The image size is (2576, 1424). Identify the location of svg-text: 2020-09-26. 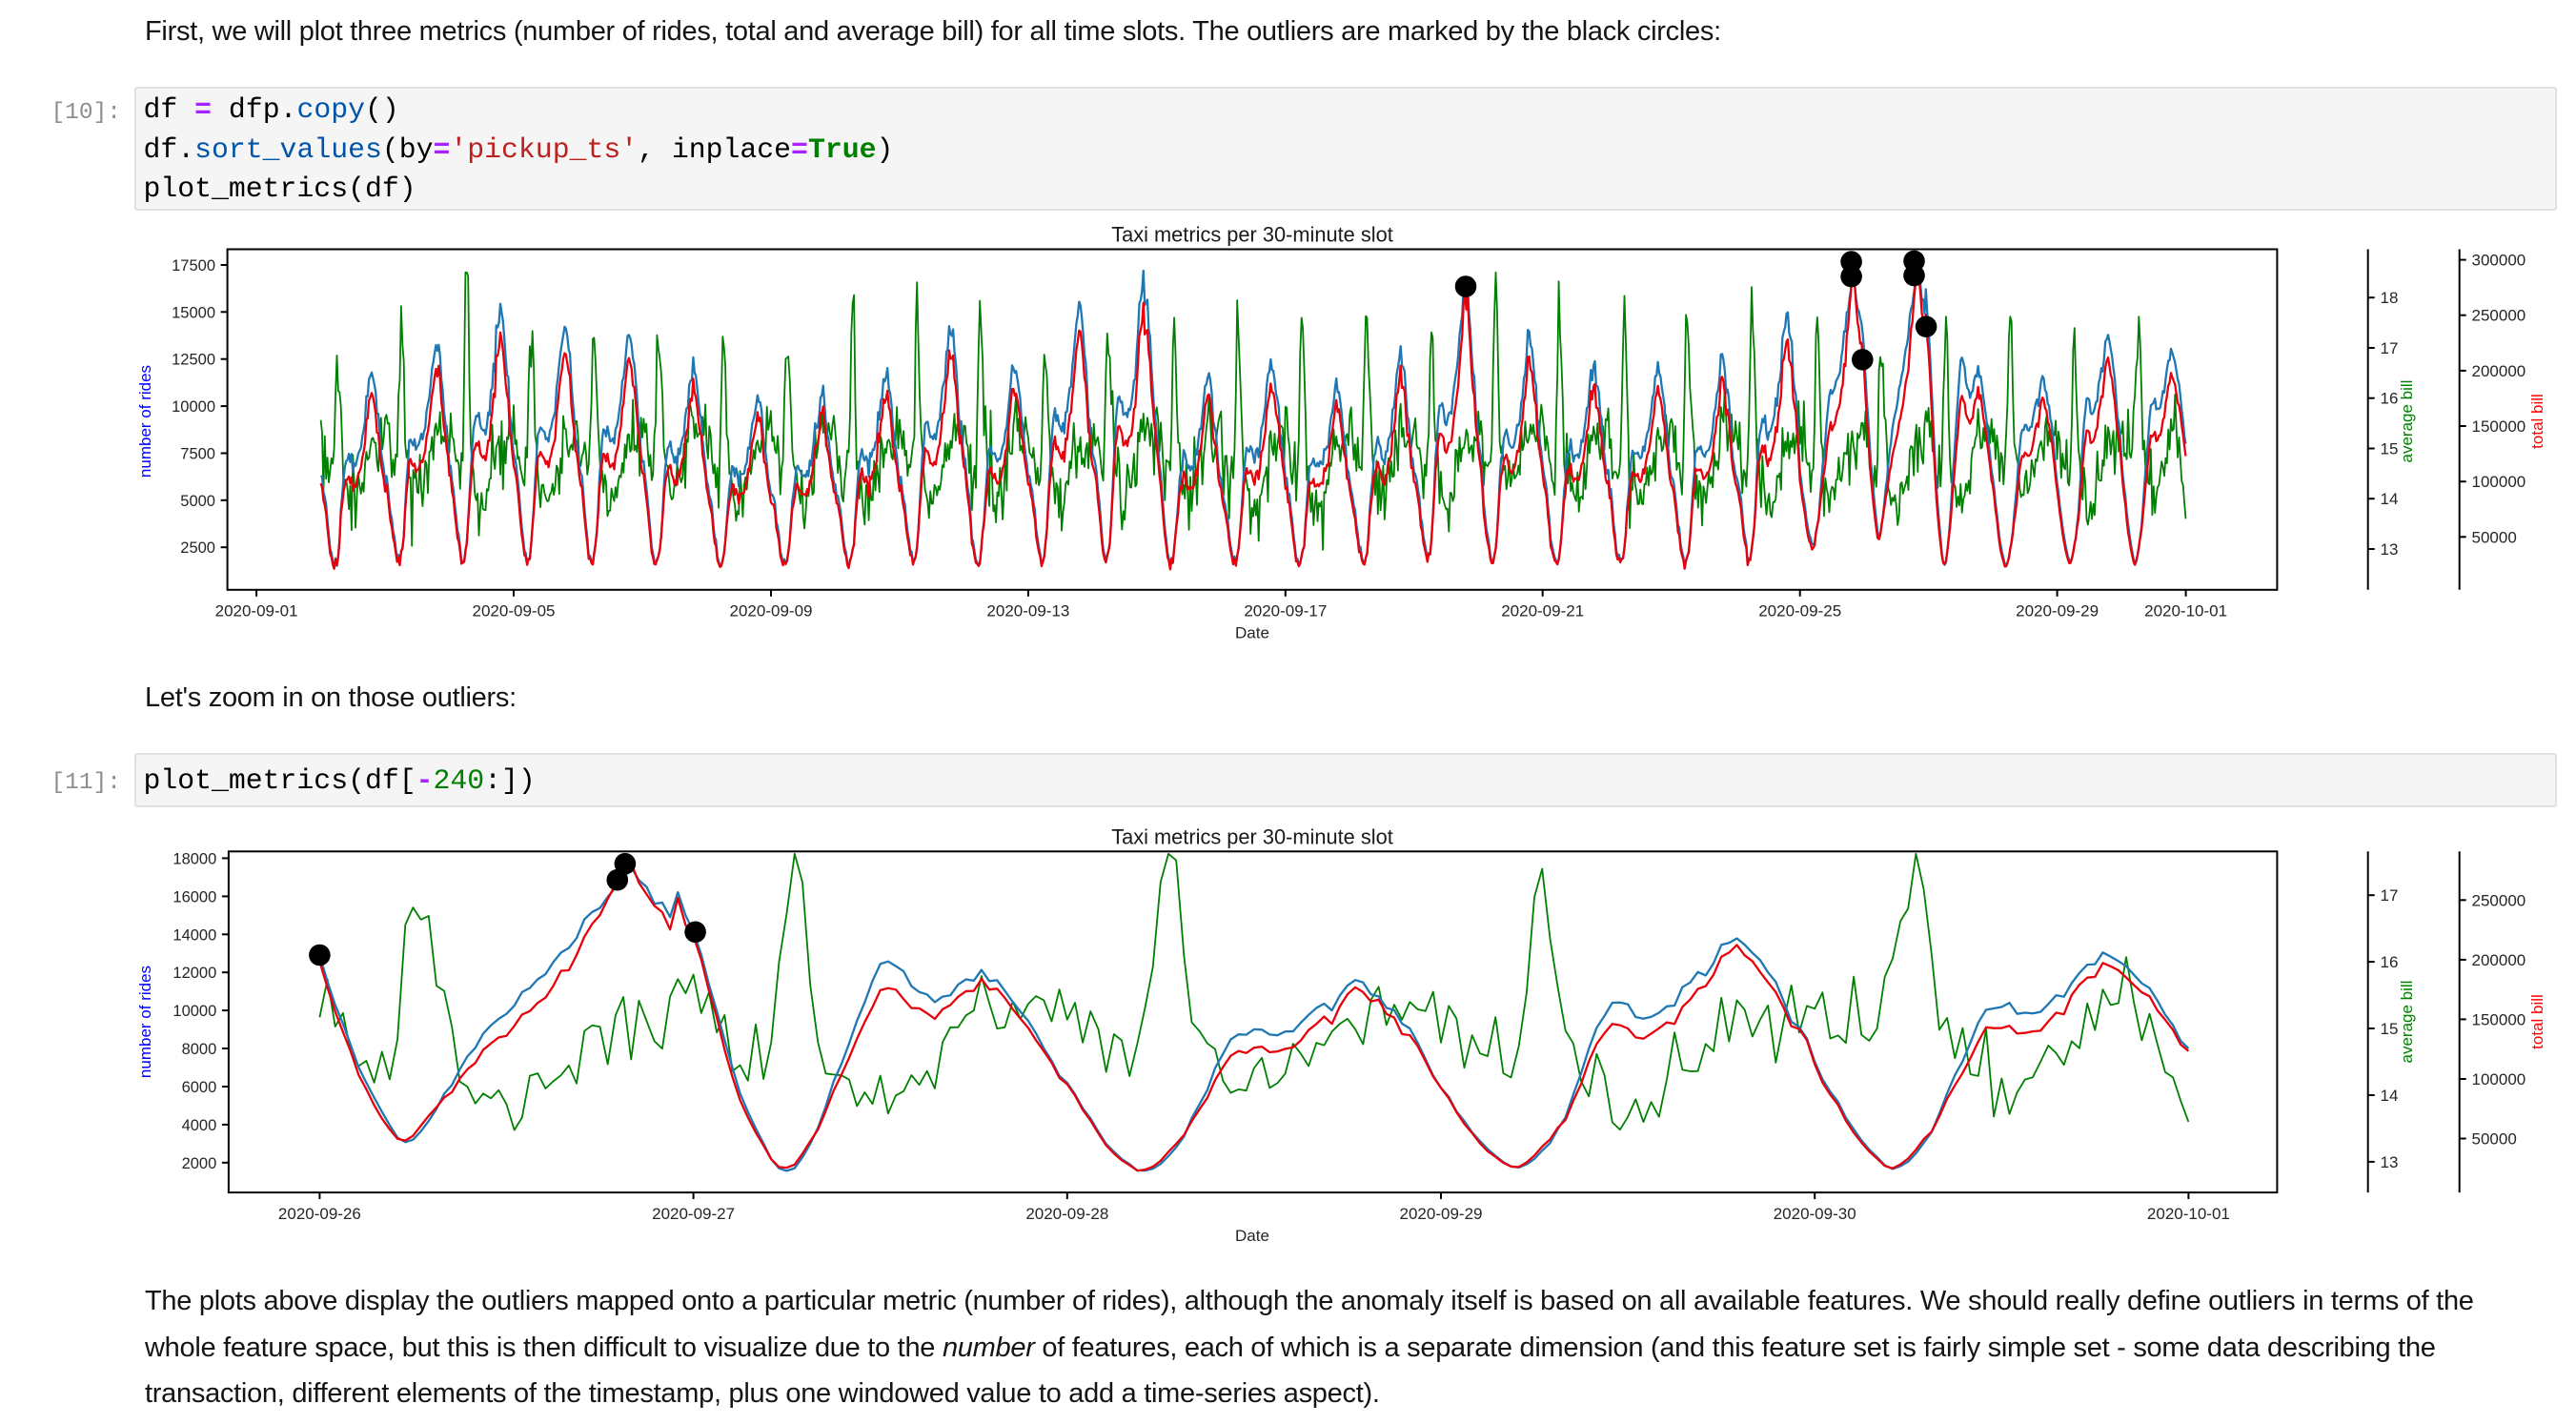
(320, 1214).